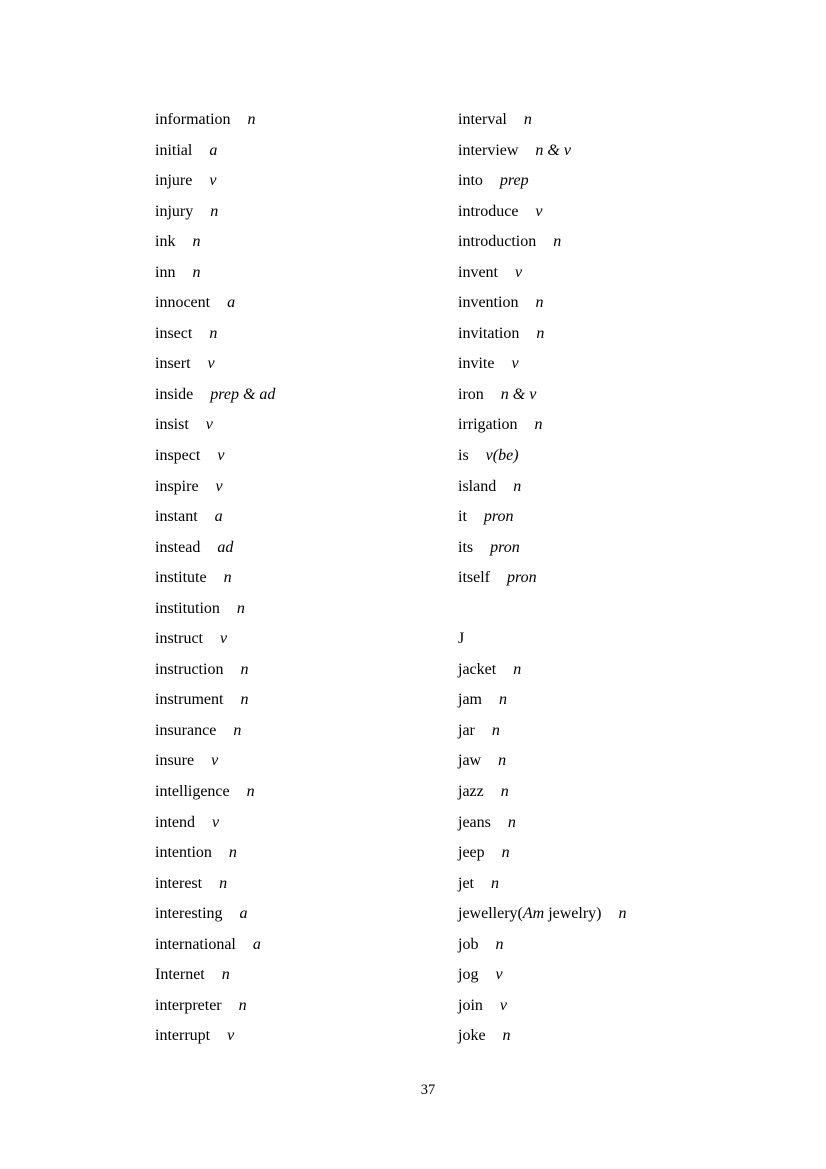 The height and width of the screenshot is (1169, 826). I want to click on entry-row: jacket n, so click(542, 670).